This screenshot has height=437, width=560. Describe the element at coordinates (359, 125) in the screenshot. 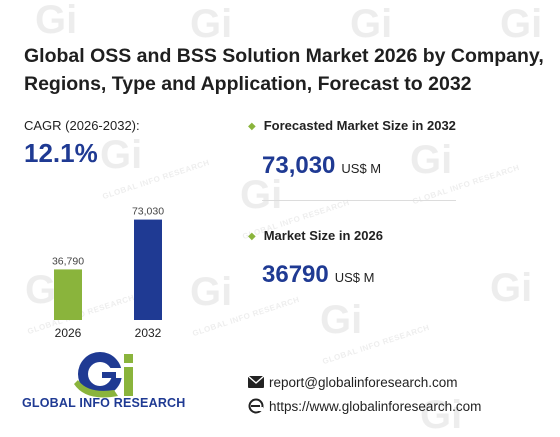

I see `forecast-label: Forecasted Market Size in 2032` at that location.